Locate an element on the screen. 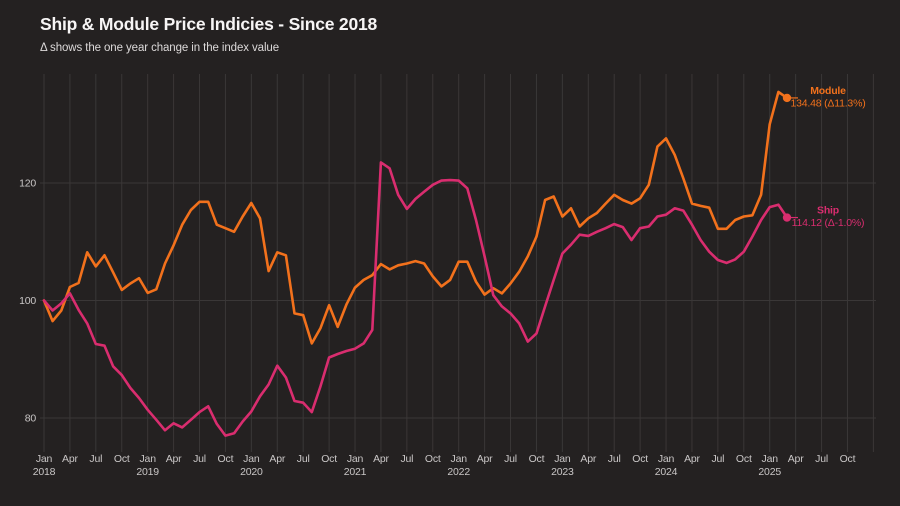 The image size is (900, 506). ship-series-value: 114.12 (Δ-1.0%) is located at coordinates (828, 223).